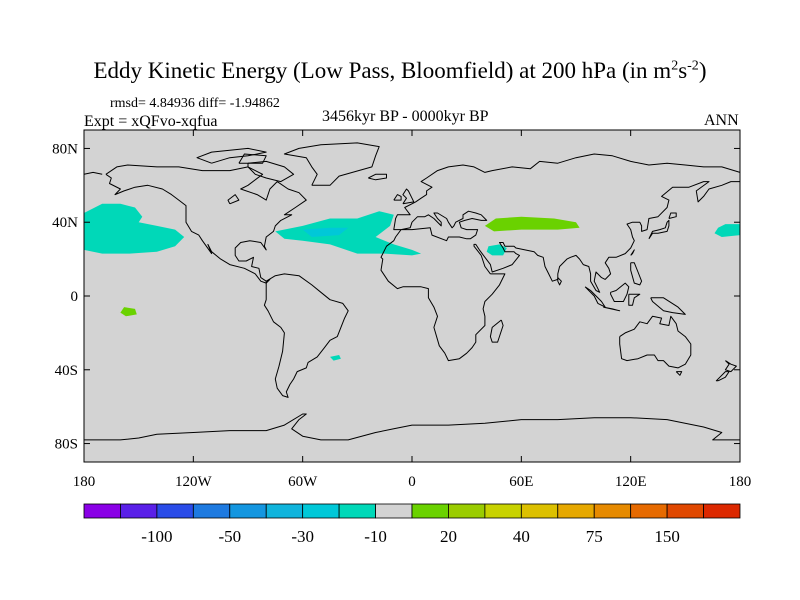 Image resolution: width=800 pixels, height=600 pixels. I want to click on lon-tick-label: 120E, so click(631, 482).